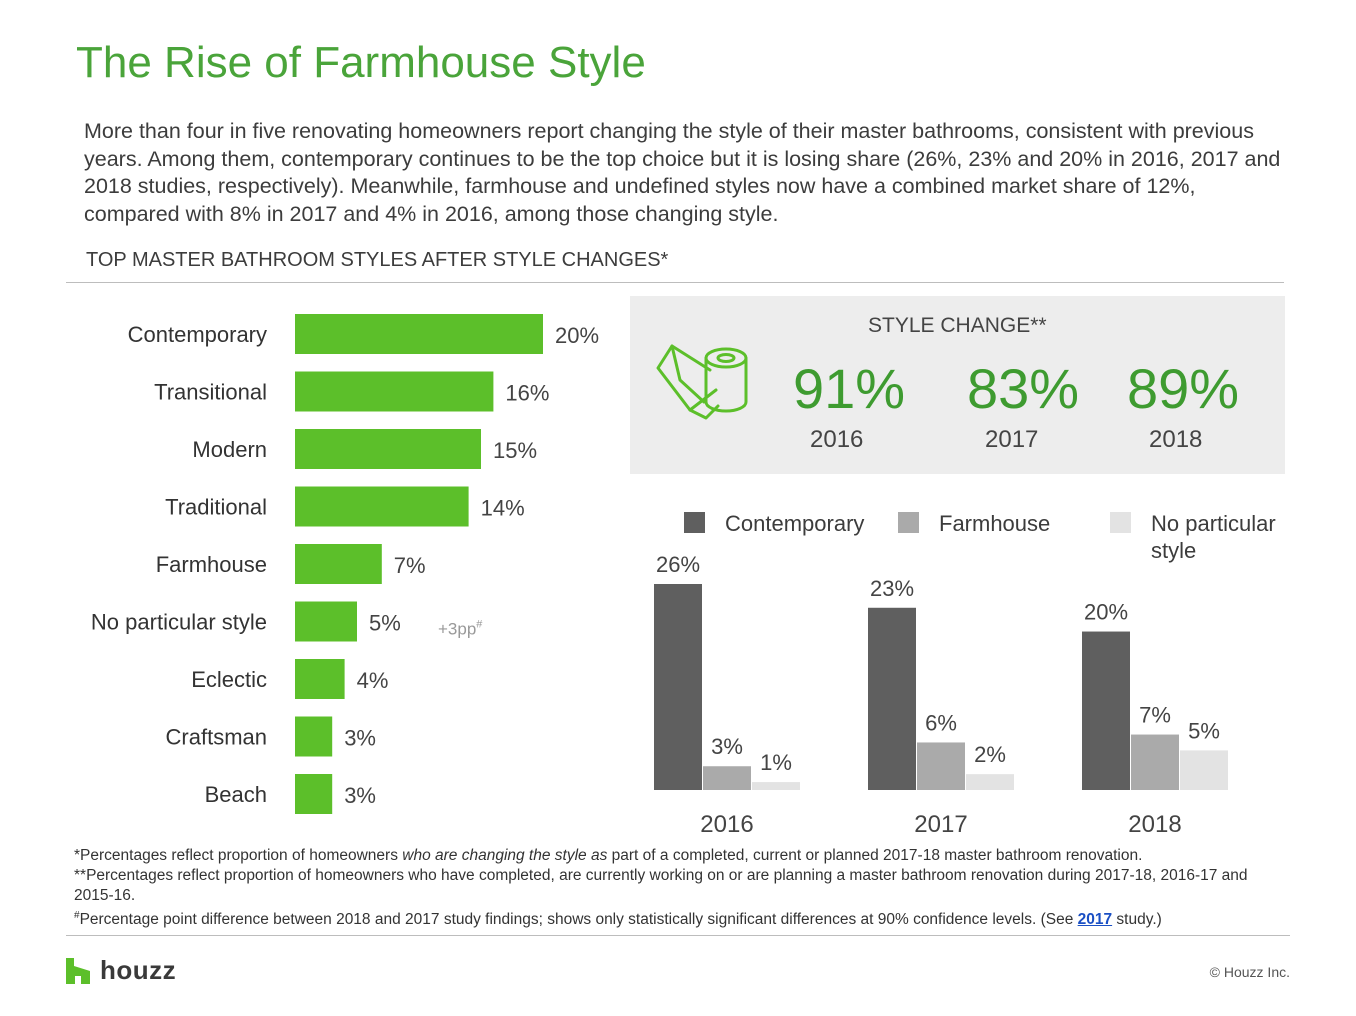 Image resolution: width=1356 pixels, height=1016 pixels. What do you see at coordinates (1183, 388) in the screenshot?
I see `style-change-value-2018: 89%` at bounding box center [1183, 388].